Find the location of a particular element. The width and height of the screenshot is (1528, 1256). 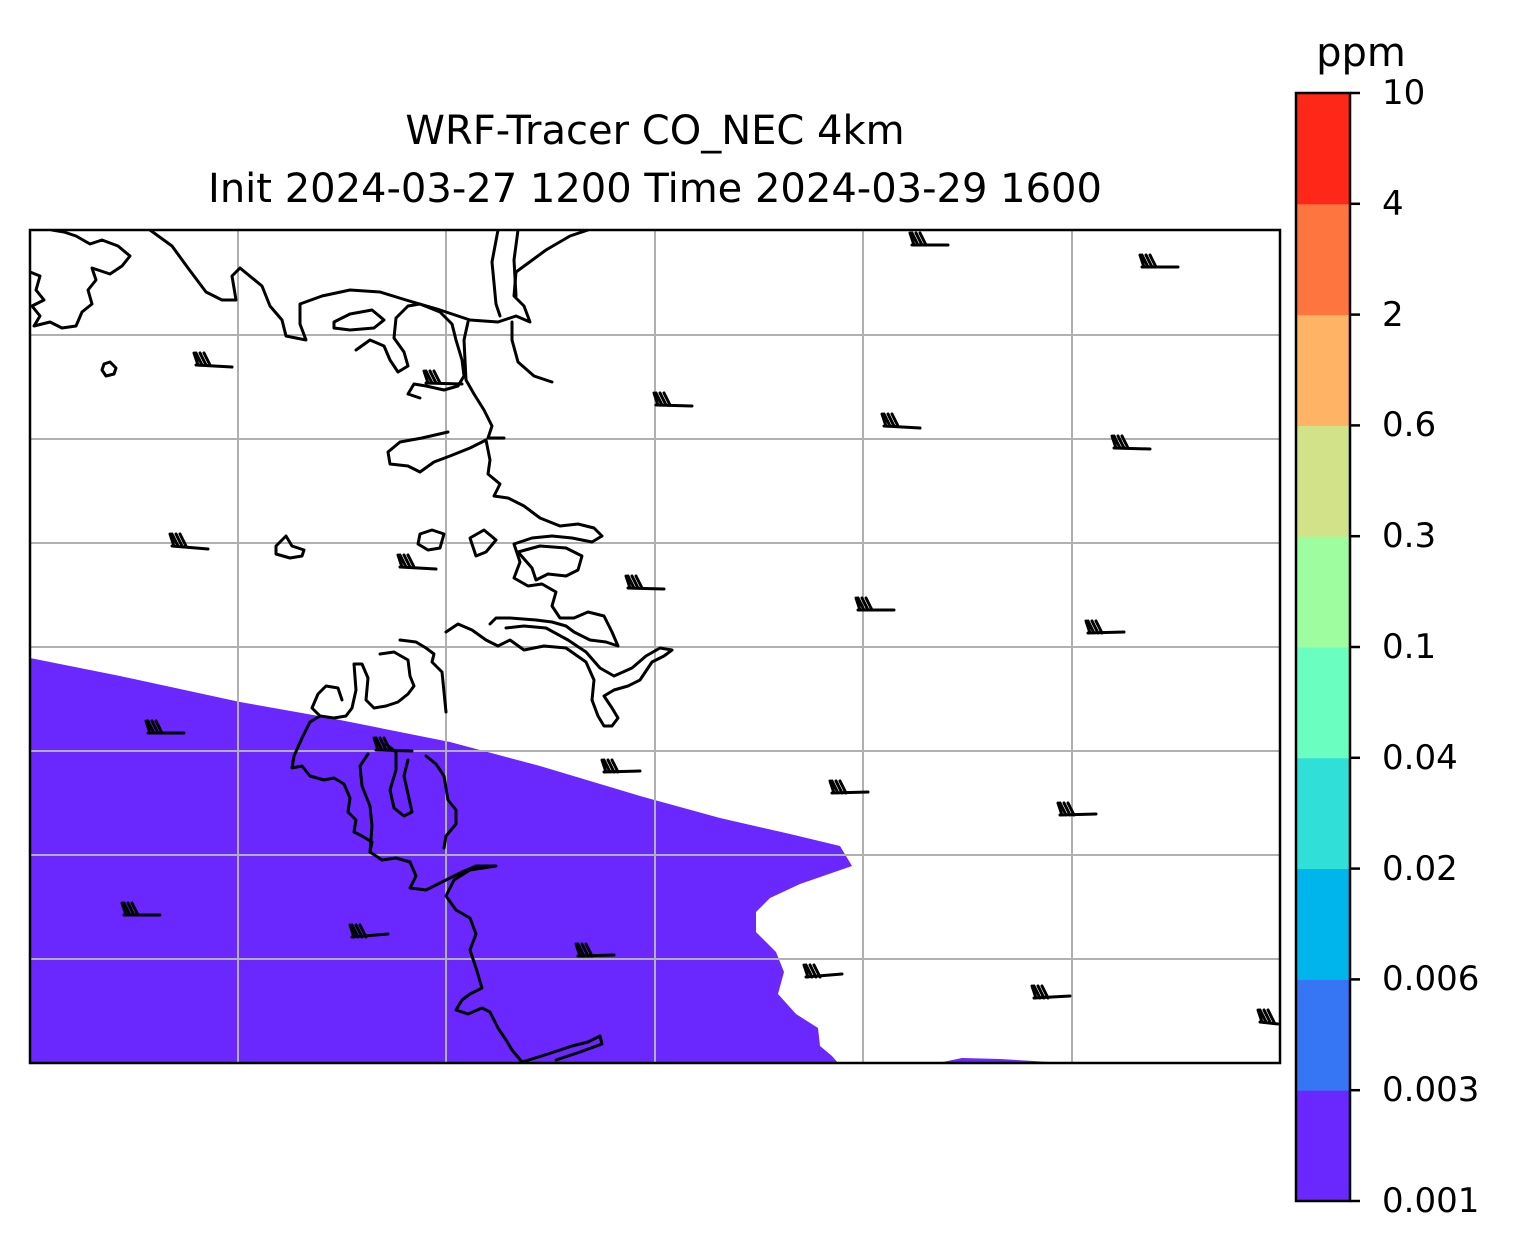

colorbar-tick-label: 0.04 is located at coordinates (1420, 757).